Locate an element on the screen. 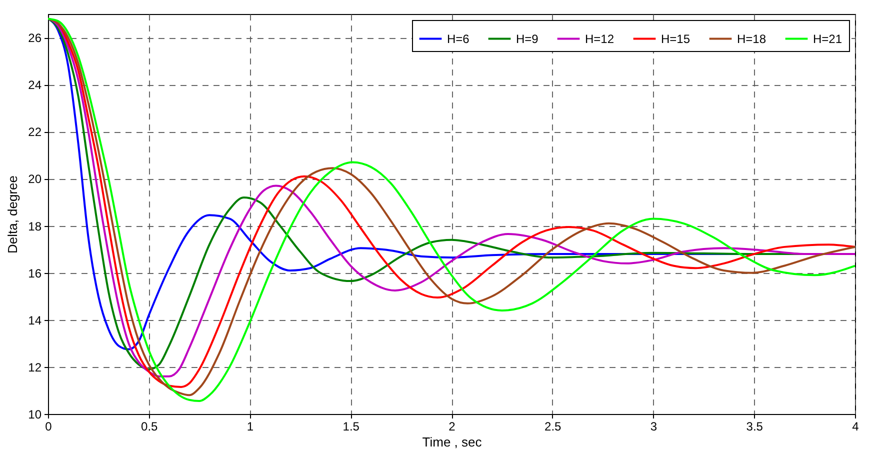 The height and width of the screenshot is (465, 871). x-tick-label: 0 is located at coordinates (48, 427).